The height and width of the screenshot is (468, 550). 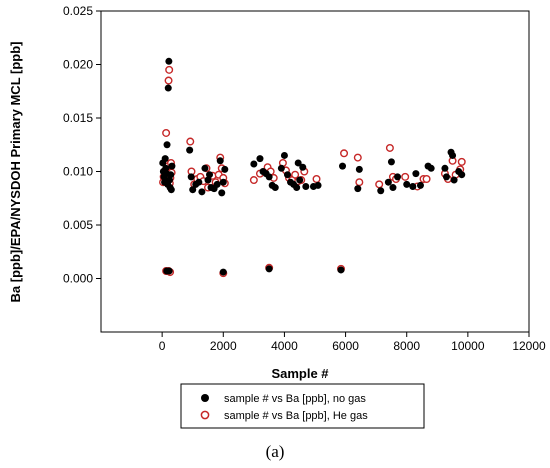 What do you see at coordinates (78, 172) in the screenshot?
I see `y-tick-label: 0.010` at bounding box center [78, 172].